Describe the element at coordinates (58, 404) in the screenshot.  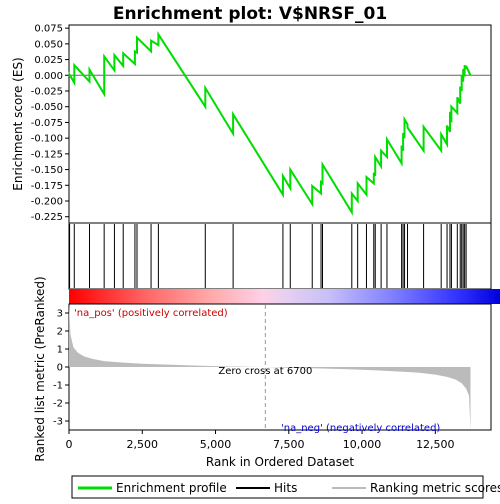
I see `metric-y-tick-label: -2` at that location.